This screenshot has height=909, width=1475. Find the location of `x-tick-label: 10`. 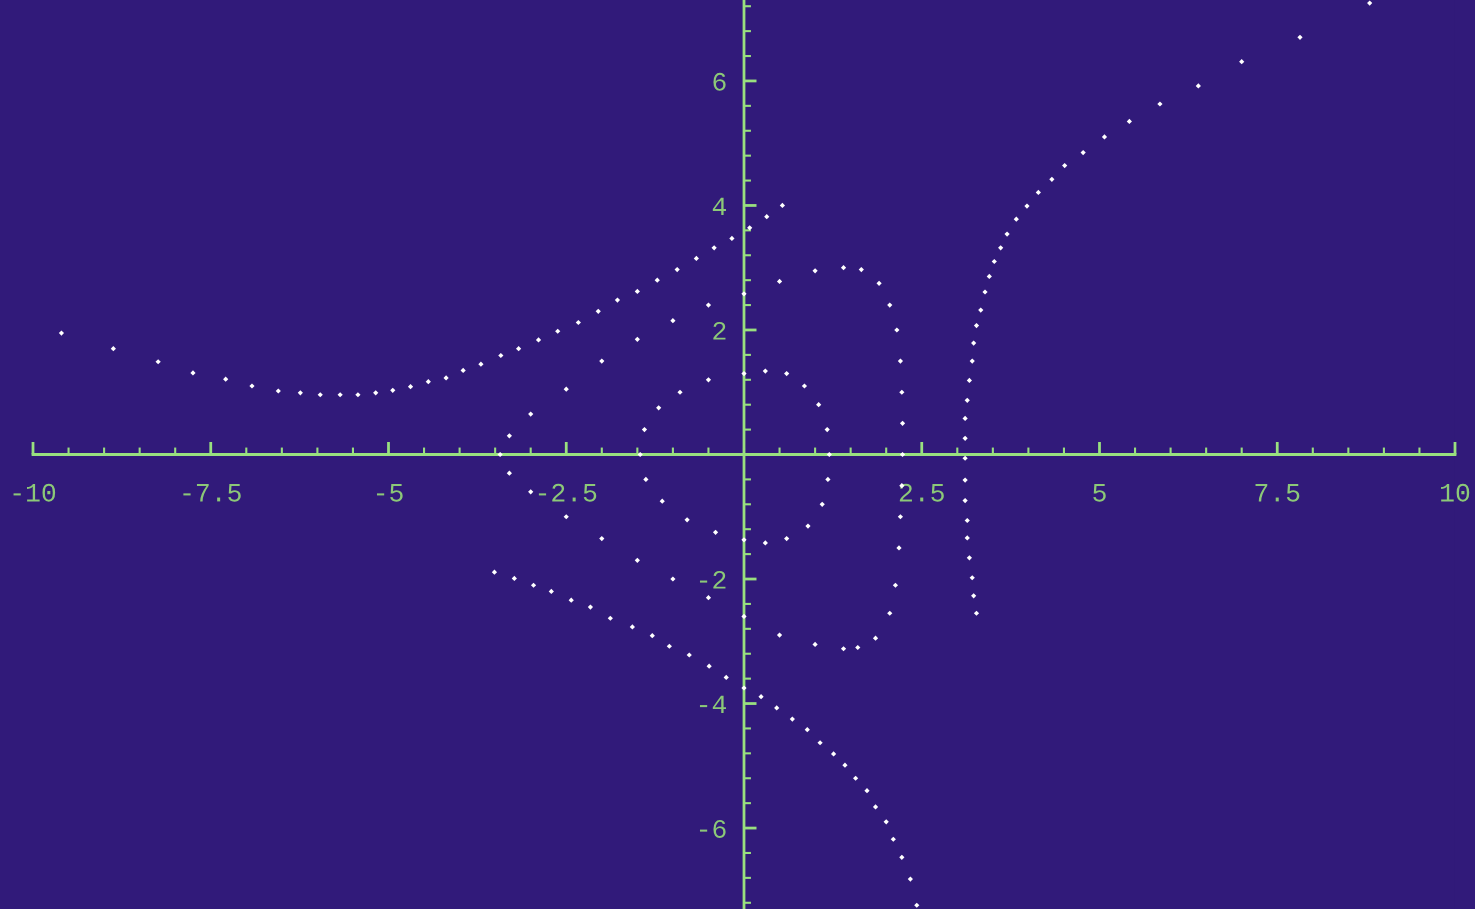

x-tick-label: 10 is located at coordinates (1455, 492).